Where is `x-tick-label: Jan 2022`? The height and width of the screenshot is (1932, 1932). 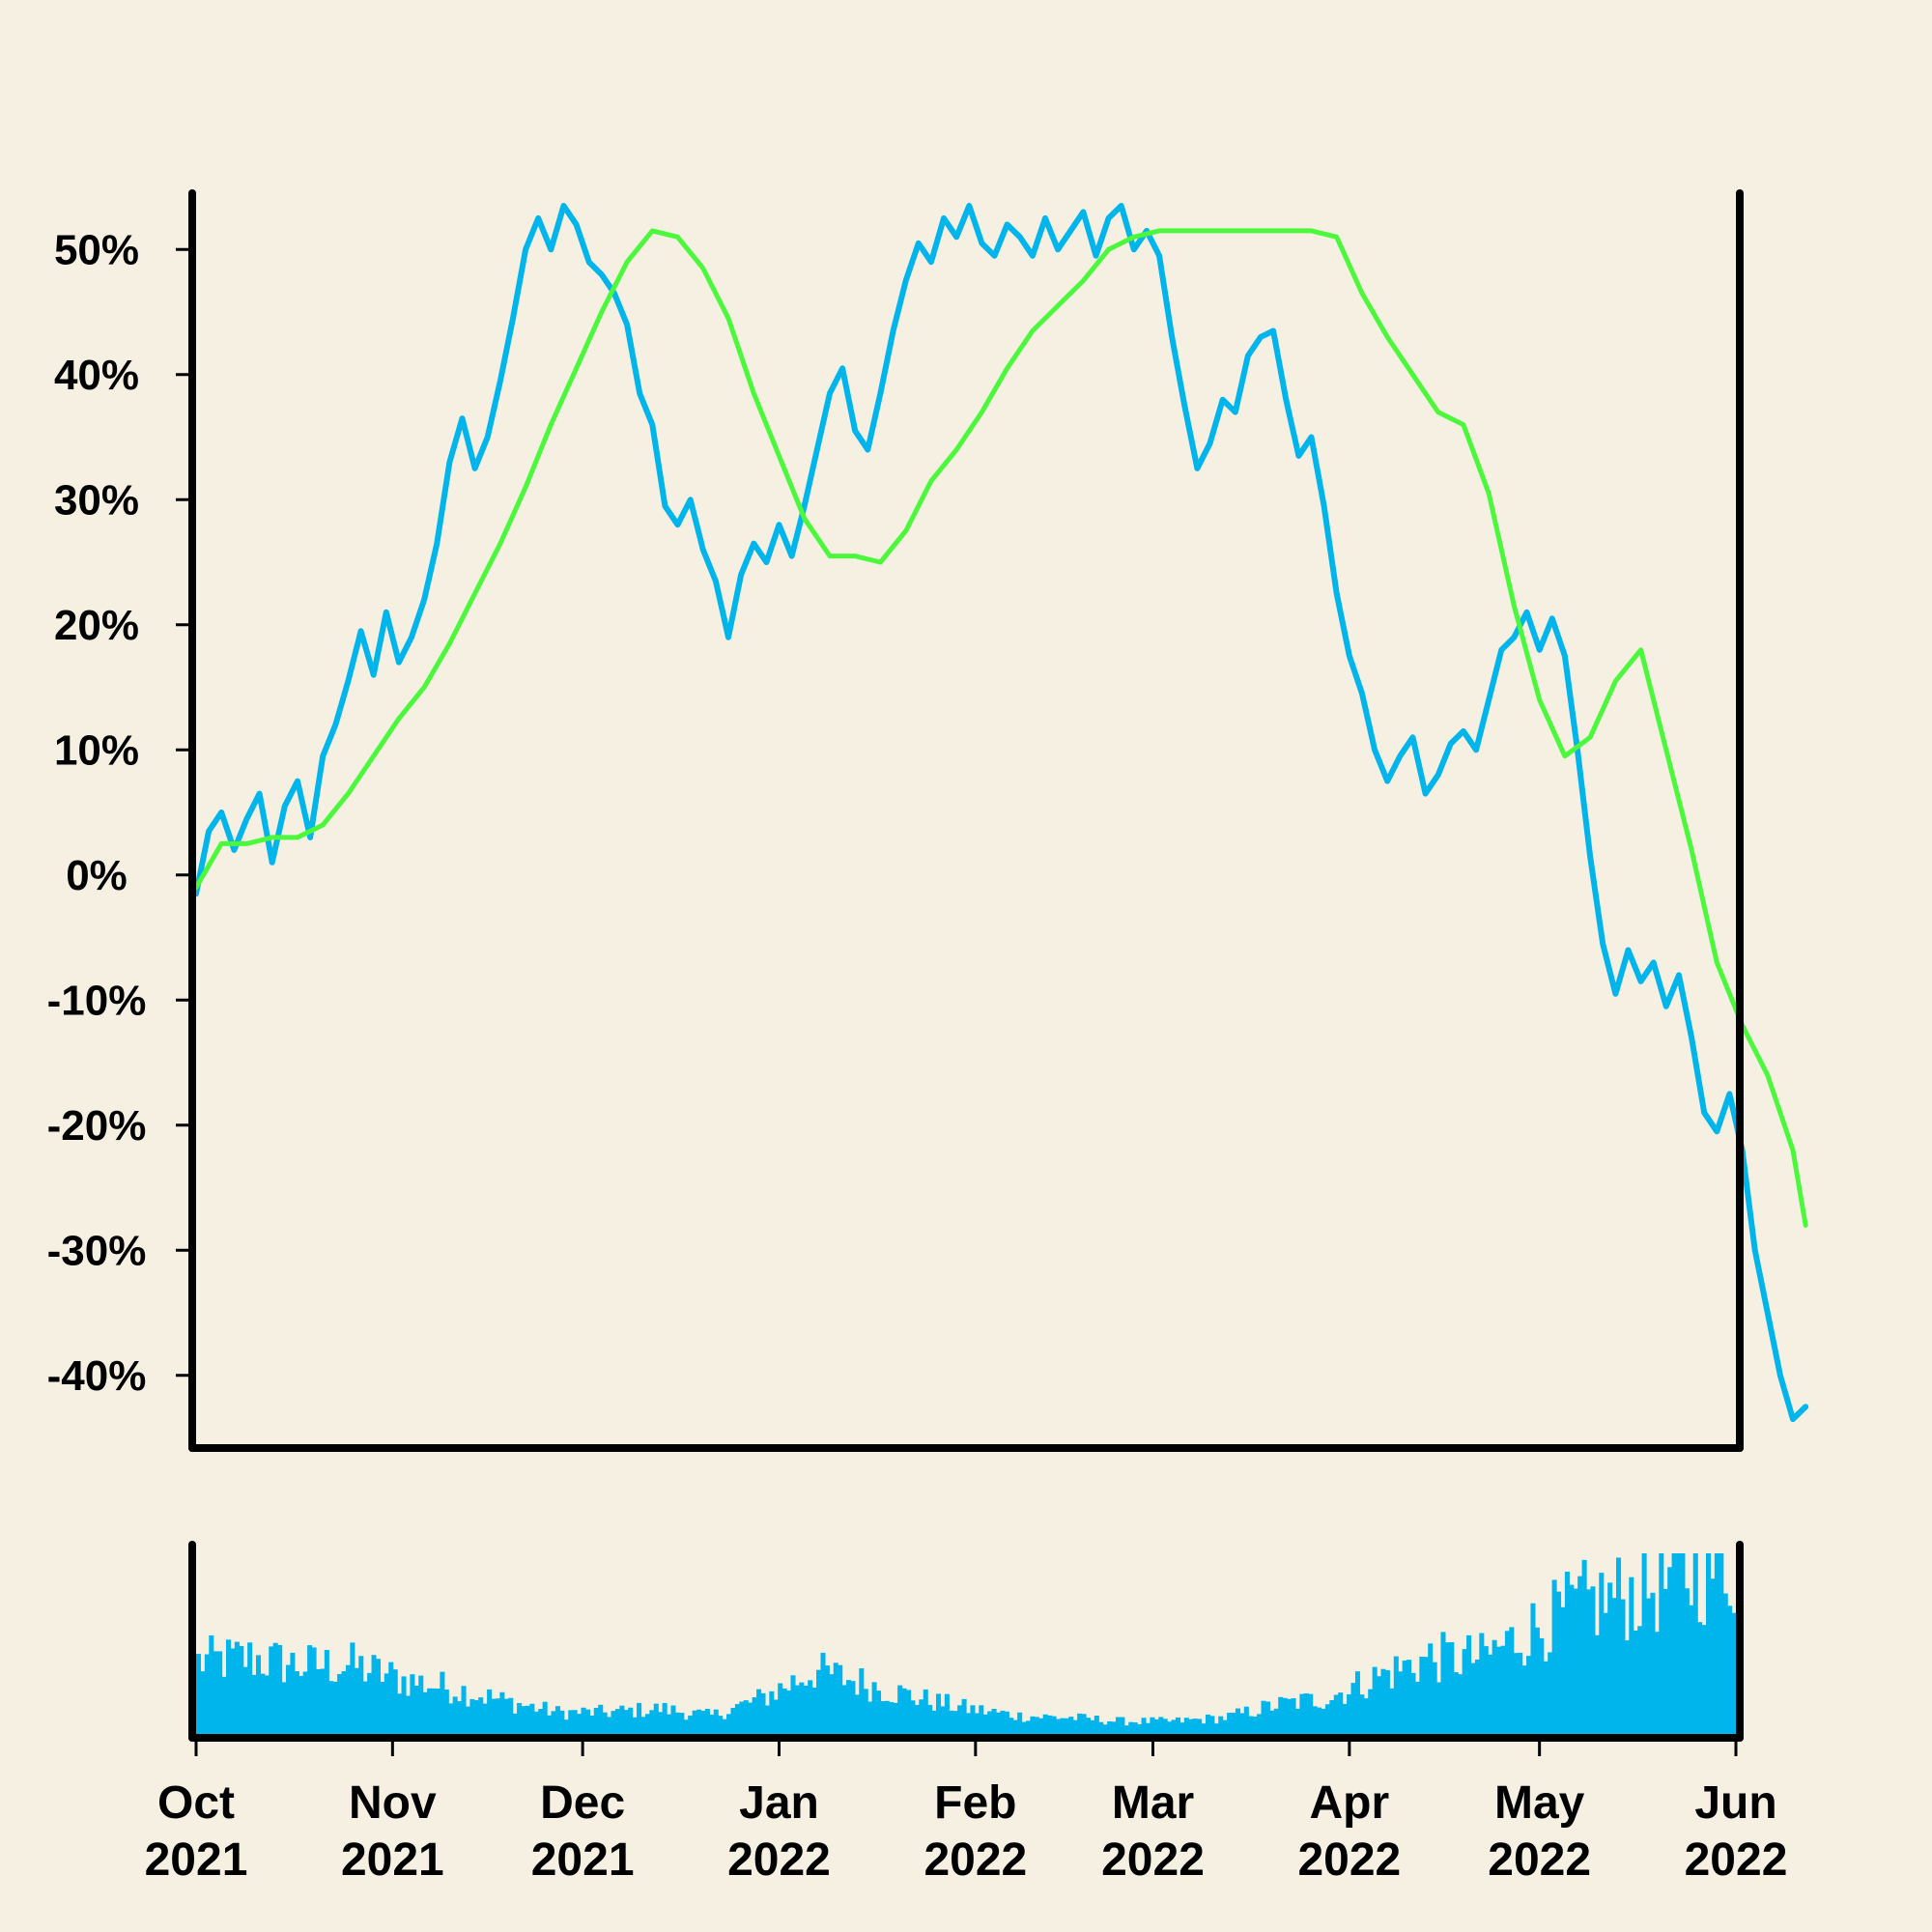
x-tick-label: Jan 2022 is located at coordinates (779, 1831).